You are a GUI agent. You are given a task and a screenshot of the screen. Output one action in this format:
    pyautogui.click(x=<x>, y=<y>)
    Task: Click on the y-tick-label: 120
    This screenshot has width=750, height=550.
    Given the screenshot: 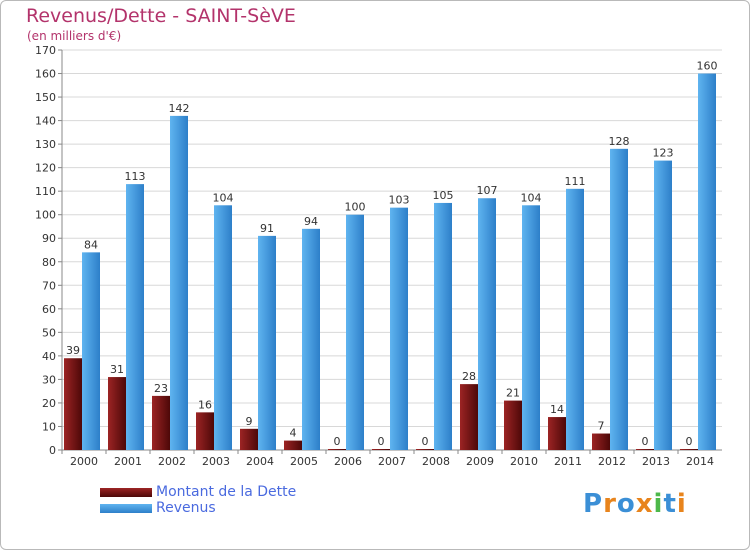 What is the action you would take?
    pyautogui.click(x=45, y=168)
    